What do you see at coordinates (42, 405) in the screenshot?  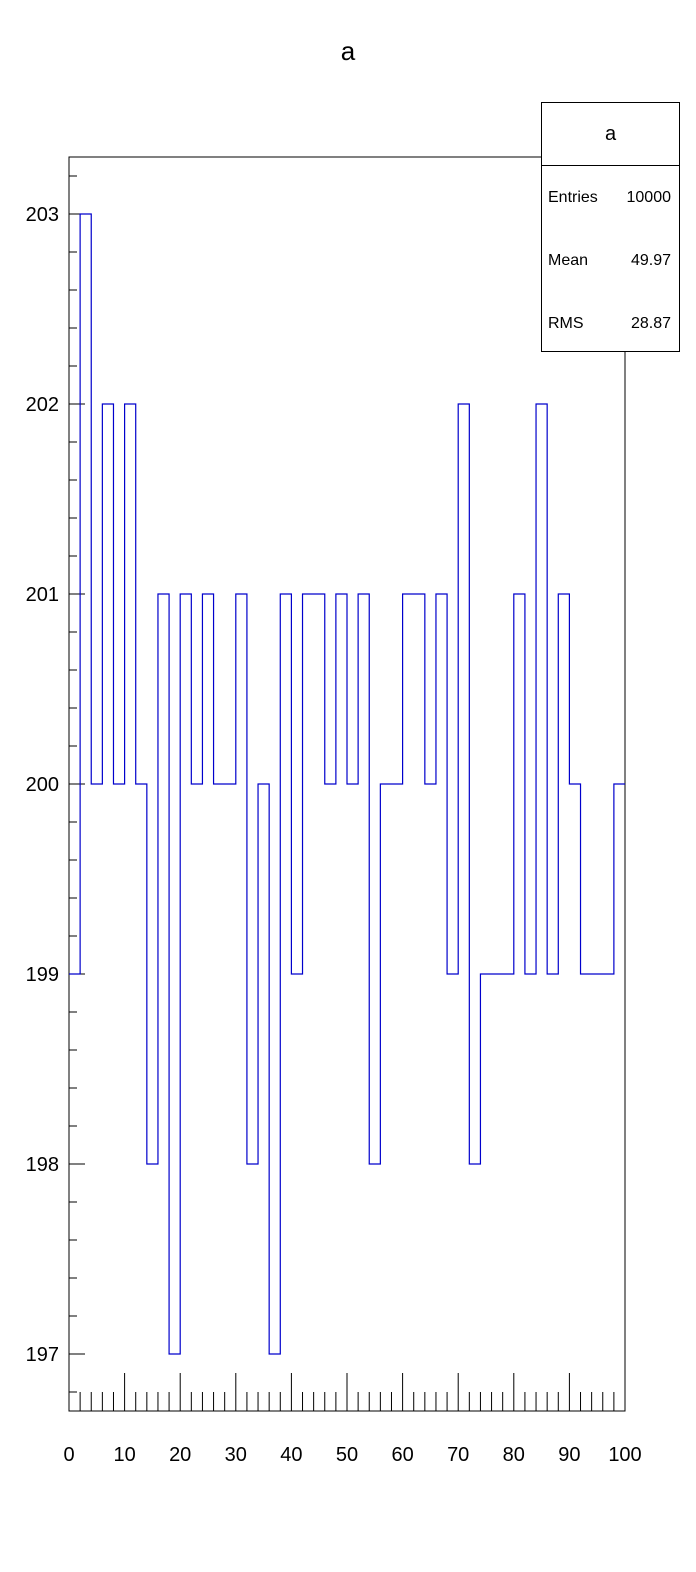 I see `y-tick-label: 202` at bounding box center [42, 405].